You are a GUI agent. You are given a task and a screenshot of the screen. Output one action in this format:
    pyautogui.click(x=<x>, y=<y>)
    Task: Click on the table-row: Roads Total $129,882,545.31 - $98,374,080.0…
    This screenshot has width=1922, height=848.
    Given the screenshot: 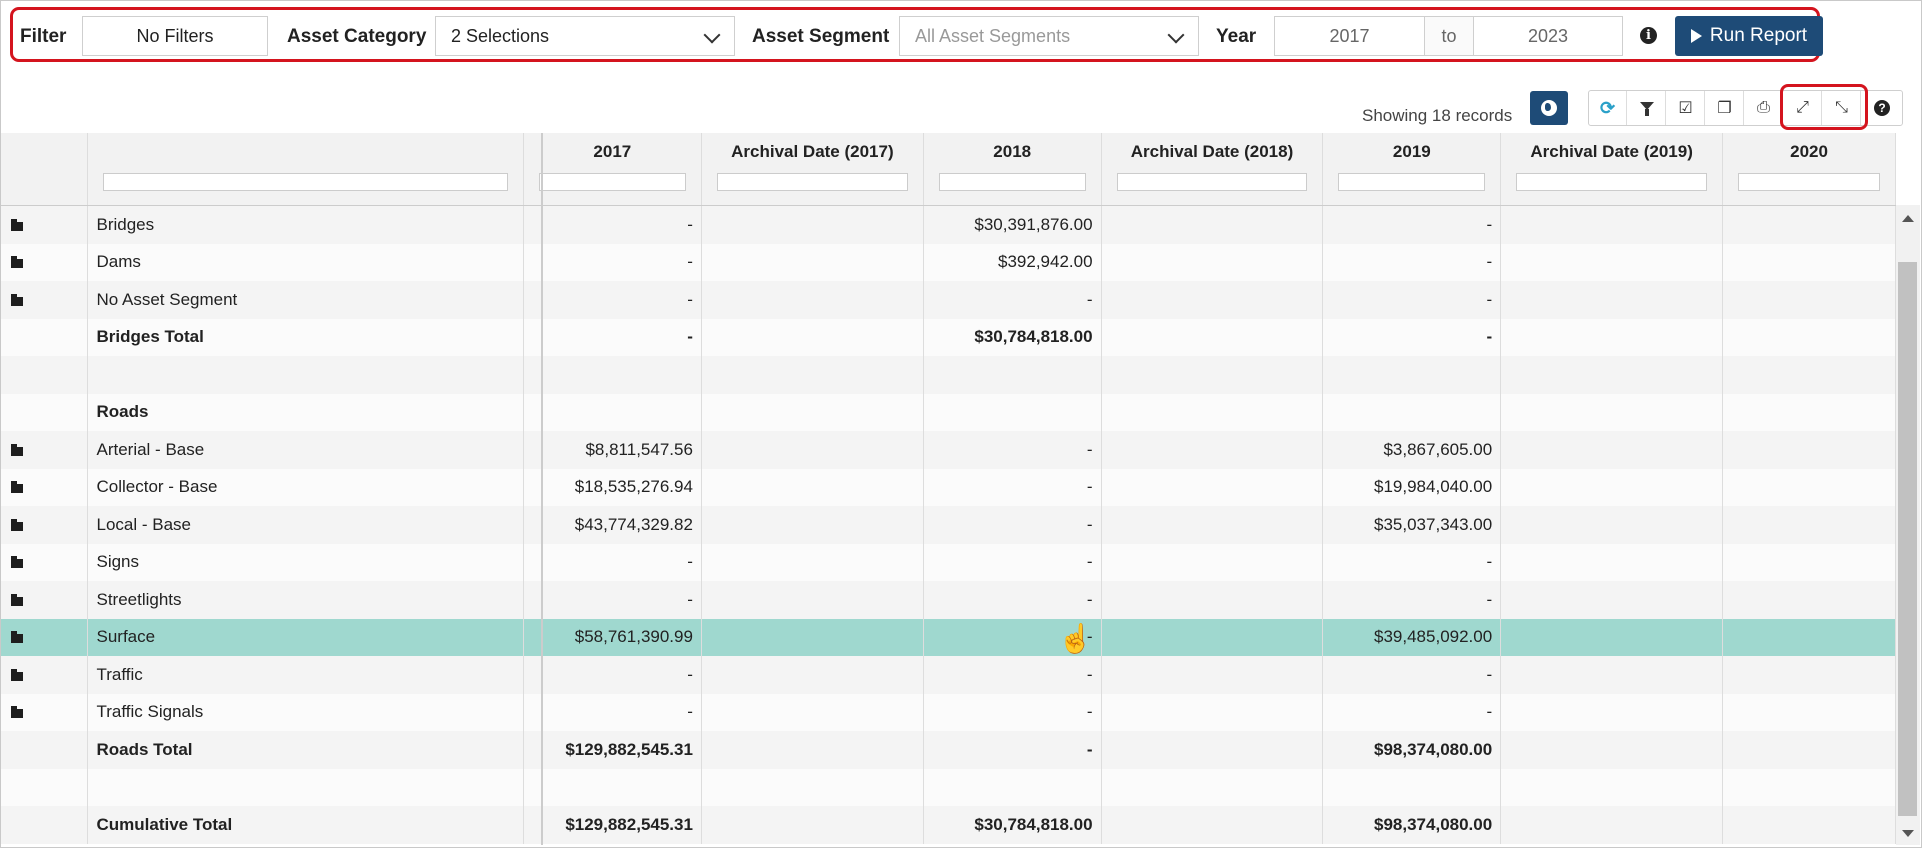 What is the action you would take?
    pyautogui.click(x=948, y=750)
    